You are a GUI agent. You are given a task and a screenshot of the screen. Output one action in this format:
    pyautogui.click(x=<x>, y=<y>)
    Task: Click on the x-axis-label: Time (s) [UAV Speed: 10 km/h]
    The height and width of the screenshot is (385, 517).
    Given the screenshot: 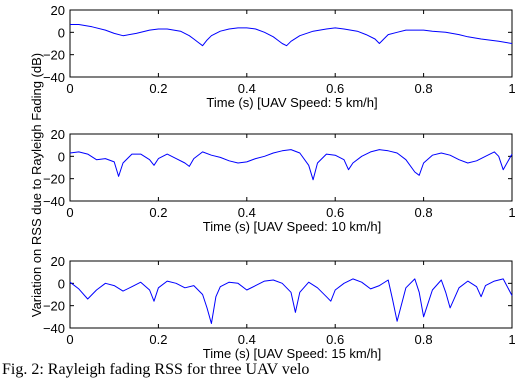 What is the action you would take?
    pyautogui.click(x=292, y=226)
    